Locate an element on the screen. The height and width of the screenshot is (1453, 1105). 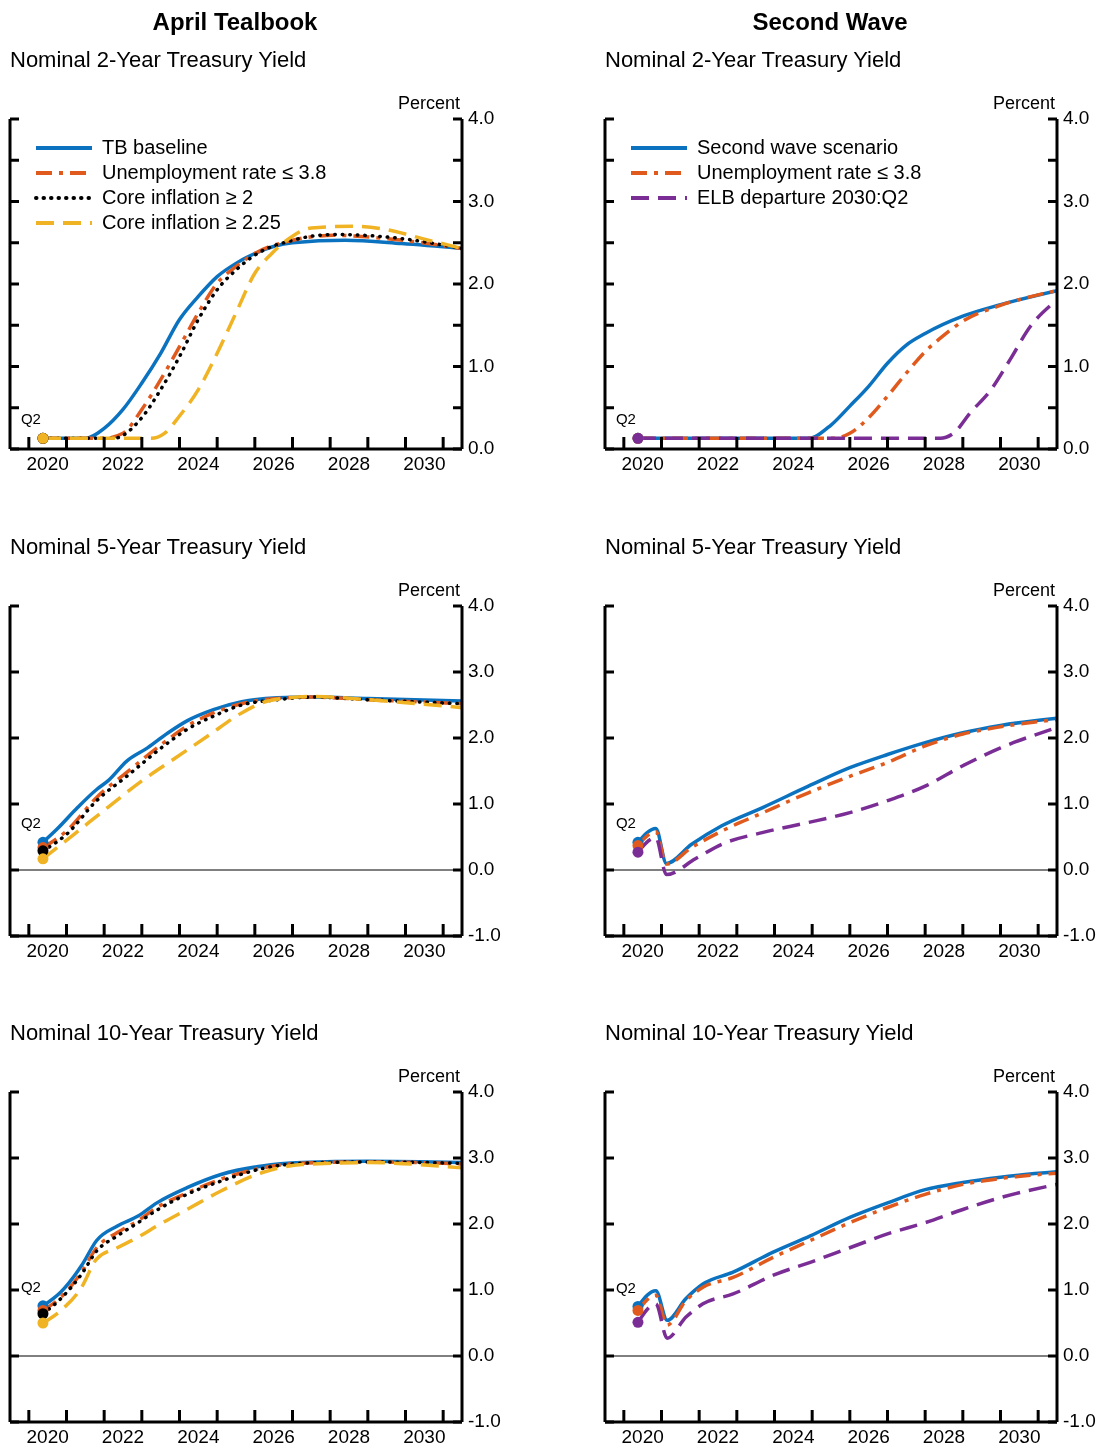
chart-title: April Tealbook is located at coordinates (235, 22).